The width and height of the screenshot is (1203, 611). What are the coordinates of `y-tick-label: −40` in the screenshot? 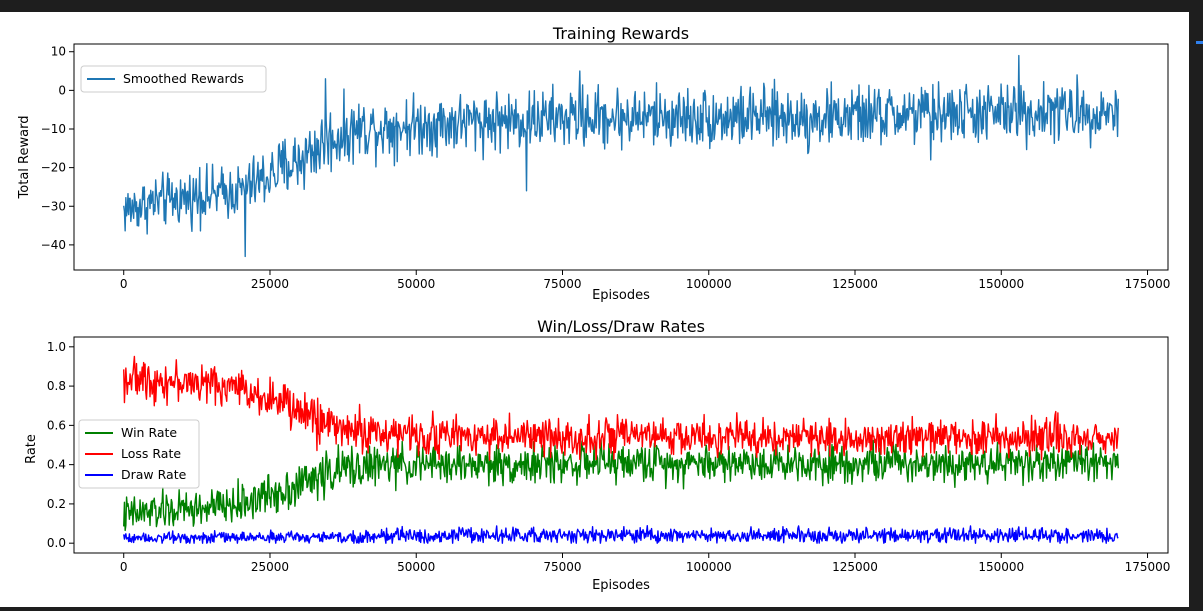 It's located at (53, 245).